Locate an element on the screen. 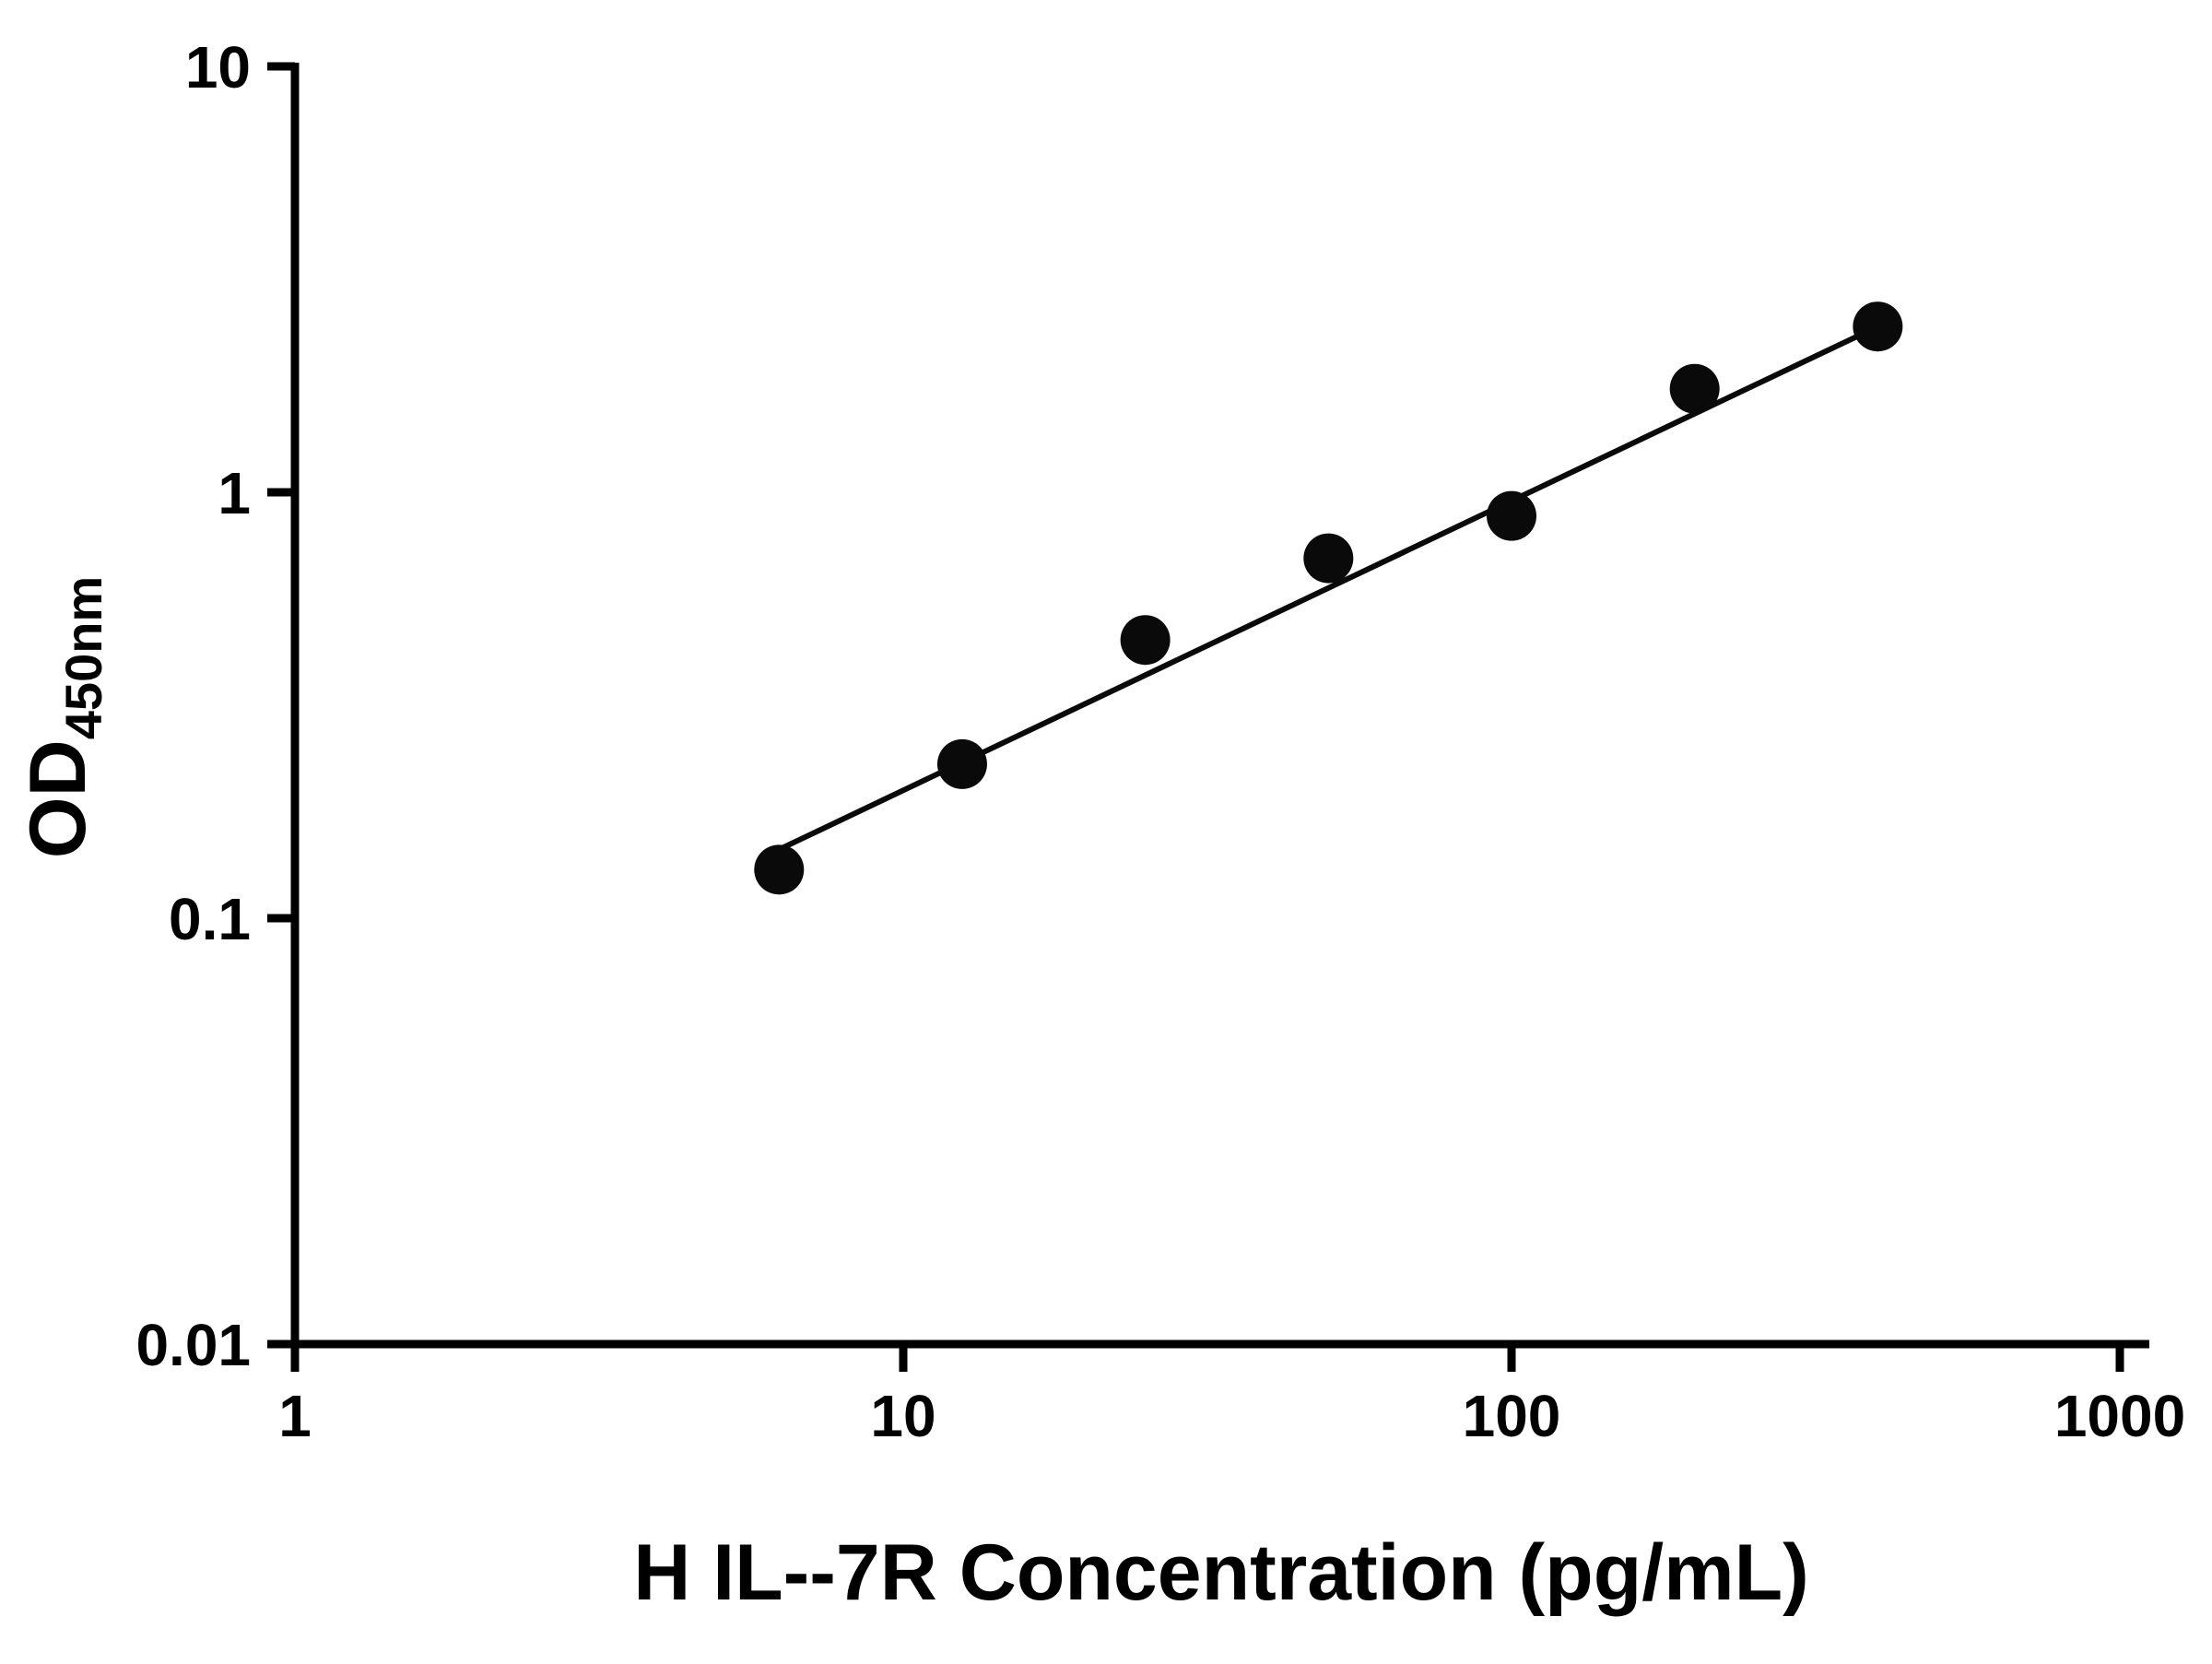  x-axis-title: H IL--7R Concentration (pg/mL) is located at coordinates (1221, 1572).